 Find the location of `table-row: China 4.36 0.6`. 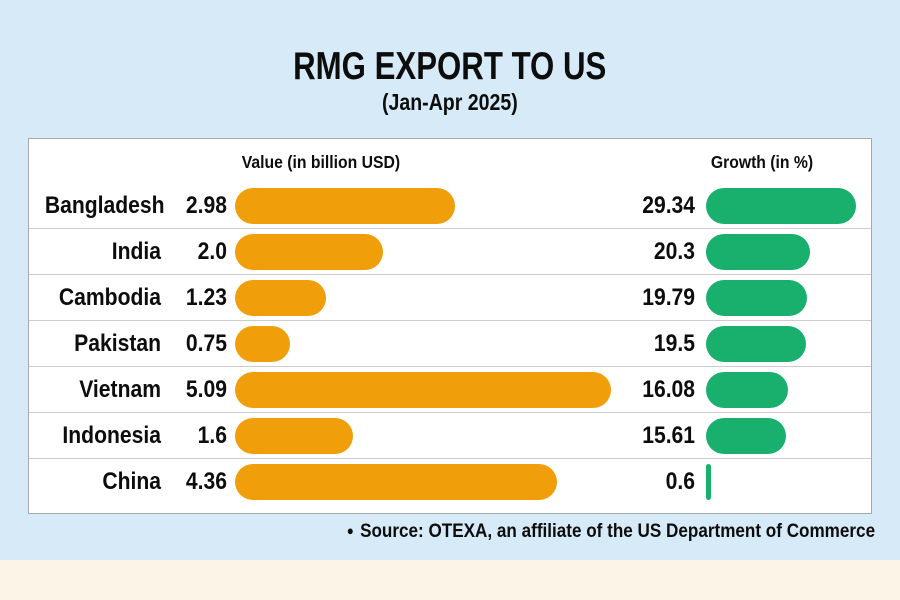

table-row: China 4.36 0.6 is located at coordinates (450, 482).